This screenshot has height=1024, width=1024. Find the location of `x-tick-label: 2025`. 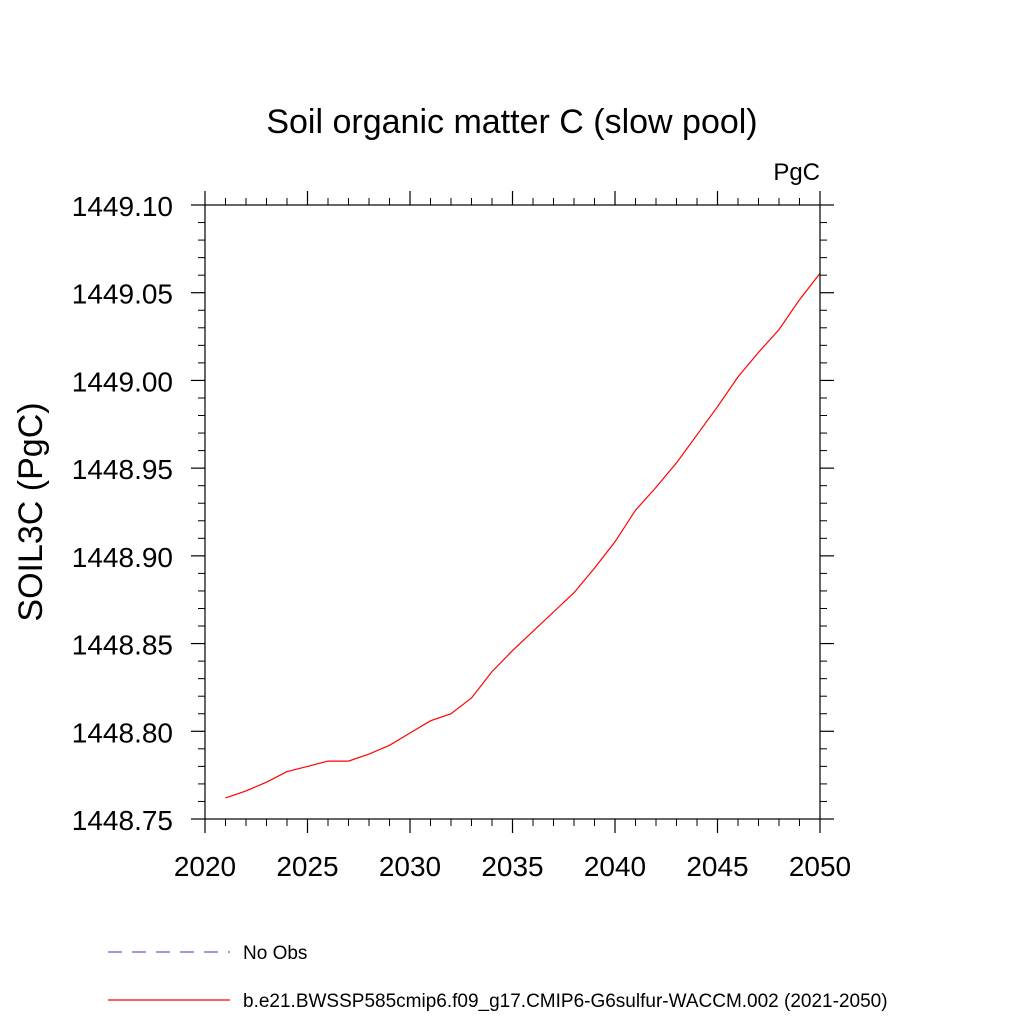

x-tick-label: 2025 is located at coordinates (307, 866).